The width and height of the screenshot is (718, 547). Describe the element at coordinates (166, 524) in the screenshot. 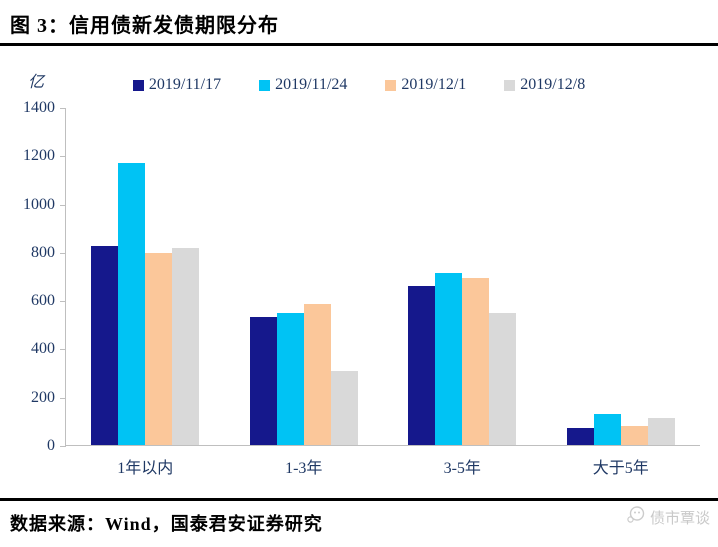

I see `data-source-text: 数据来源：Wind，国泰君安证券研究` at that location.